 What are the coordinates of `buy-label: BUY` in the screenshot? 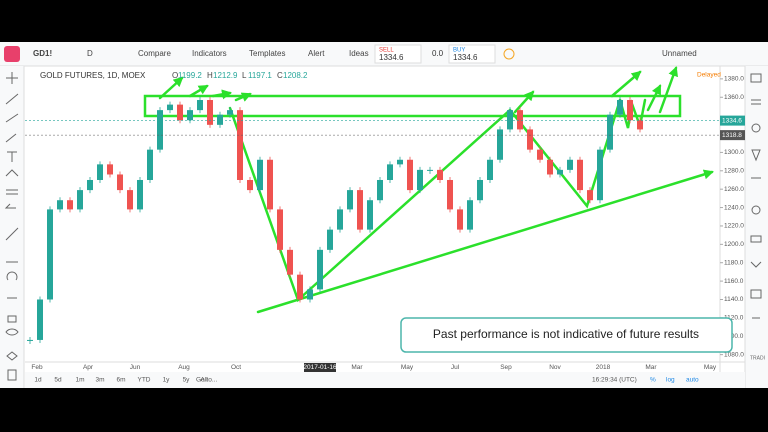 It's located at (459, 51).